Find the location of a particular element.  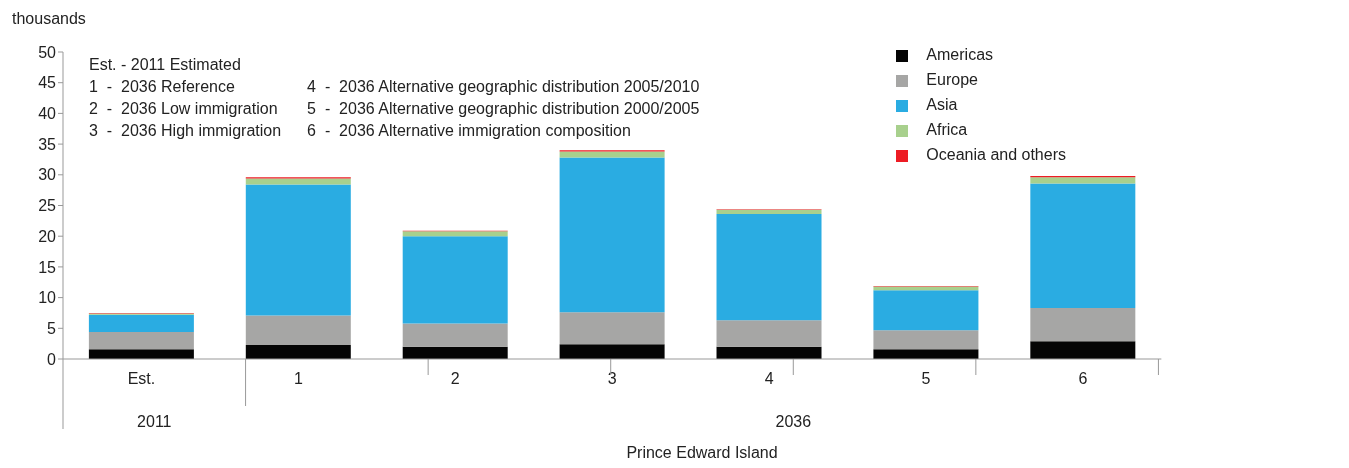

y-tick-label: 10 is located at coordinates (47, 298).